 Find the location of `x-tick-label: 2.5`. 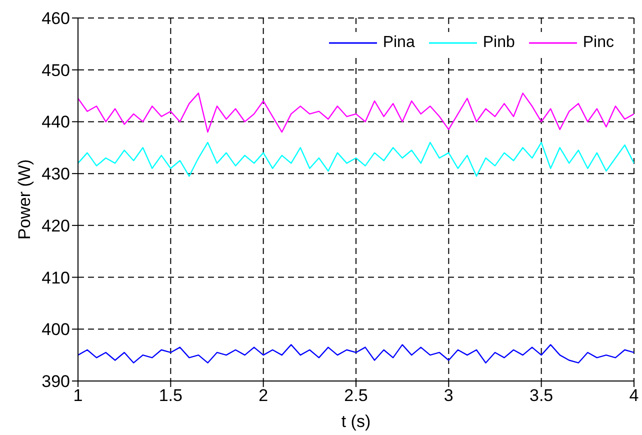

x-tick-label: 2.5 is located at coordinates (356, 396).